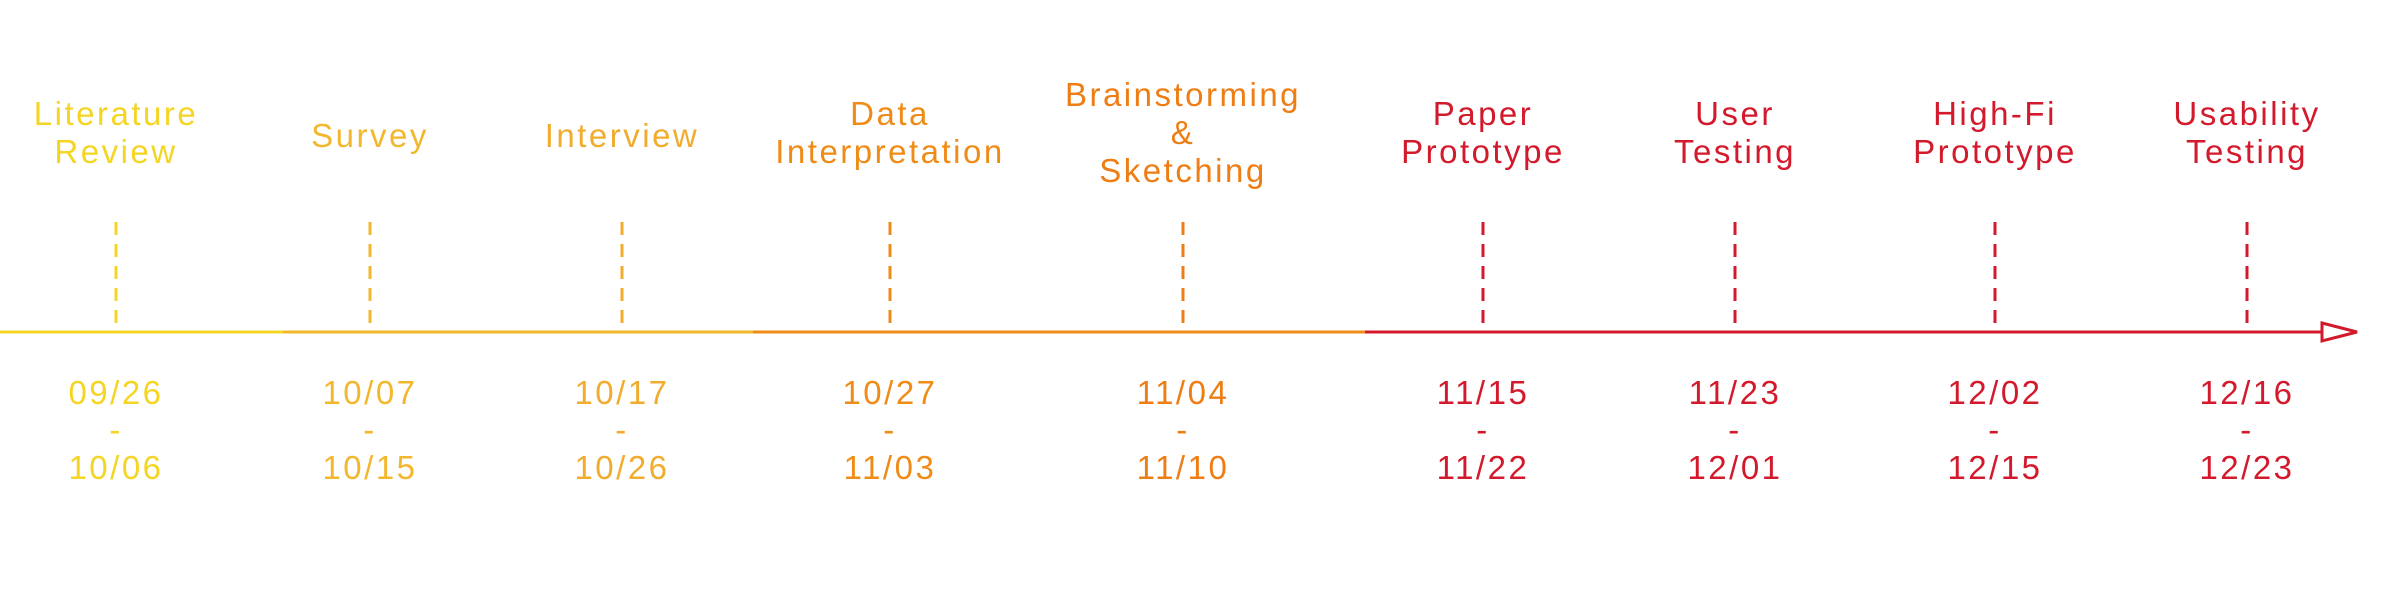 The height and width of the screenshot is (609, 2397). What do you see at coordinates (1995, 392) in the screenshot?
I see `stage-start-date: 12/02` at bounding box center [1995, 392].